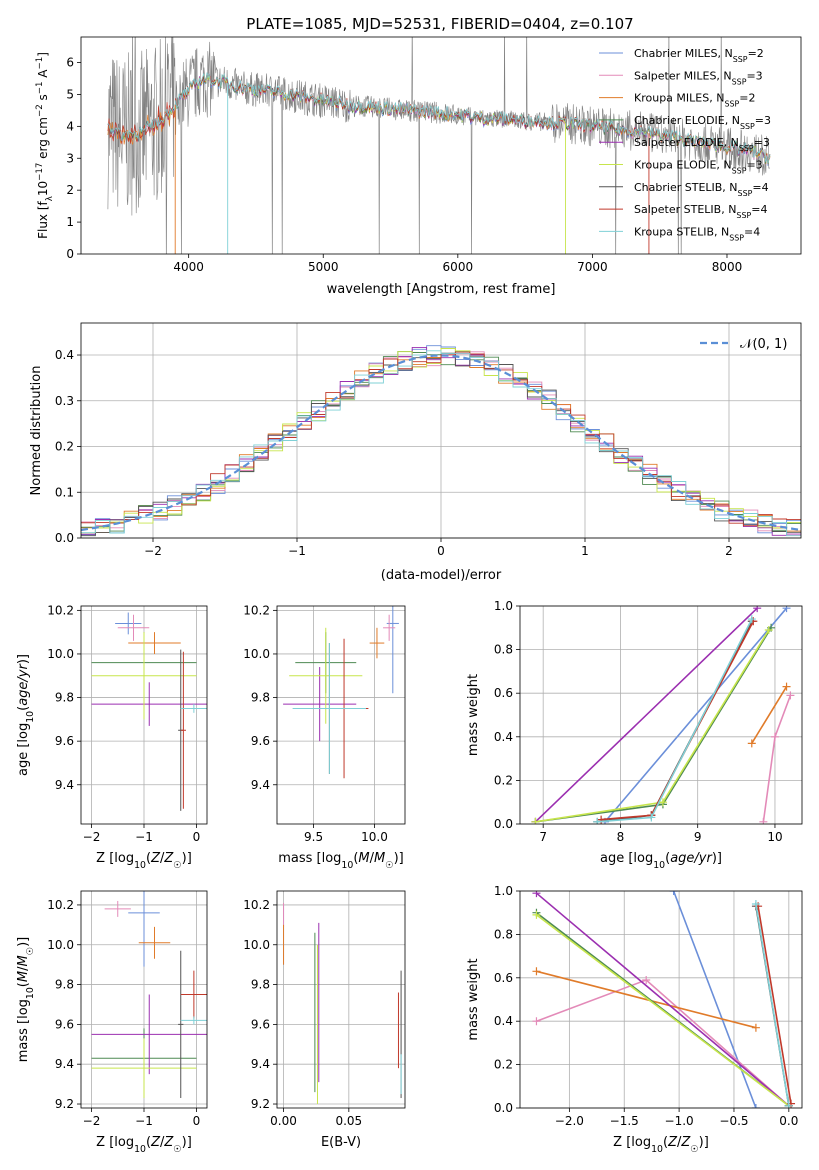 Image resolution: width=819 pixels, height=1170 pixels. What do you see at coordinates (757, 609) in the screenshot?
I see `weight-marker-salpeter_elodie` at bounding box center [757, 609].